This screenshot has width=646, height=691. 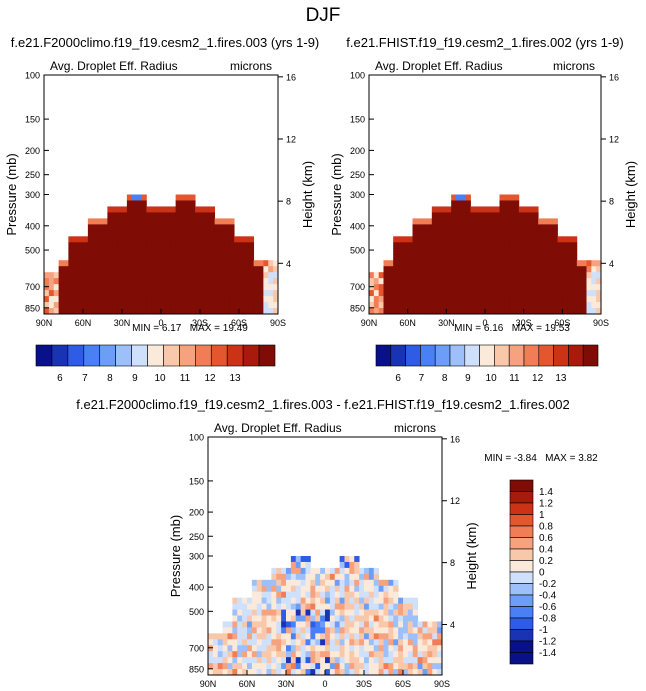 I want to click on y-right-tick-label: 12, so click(x=291, y=139).